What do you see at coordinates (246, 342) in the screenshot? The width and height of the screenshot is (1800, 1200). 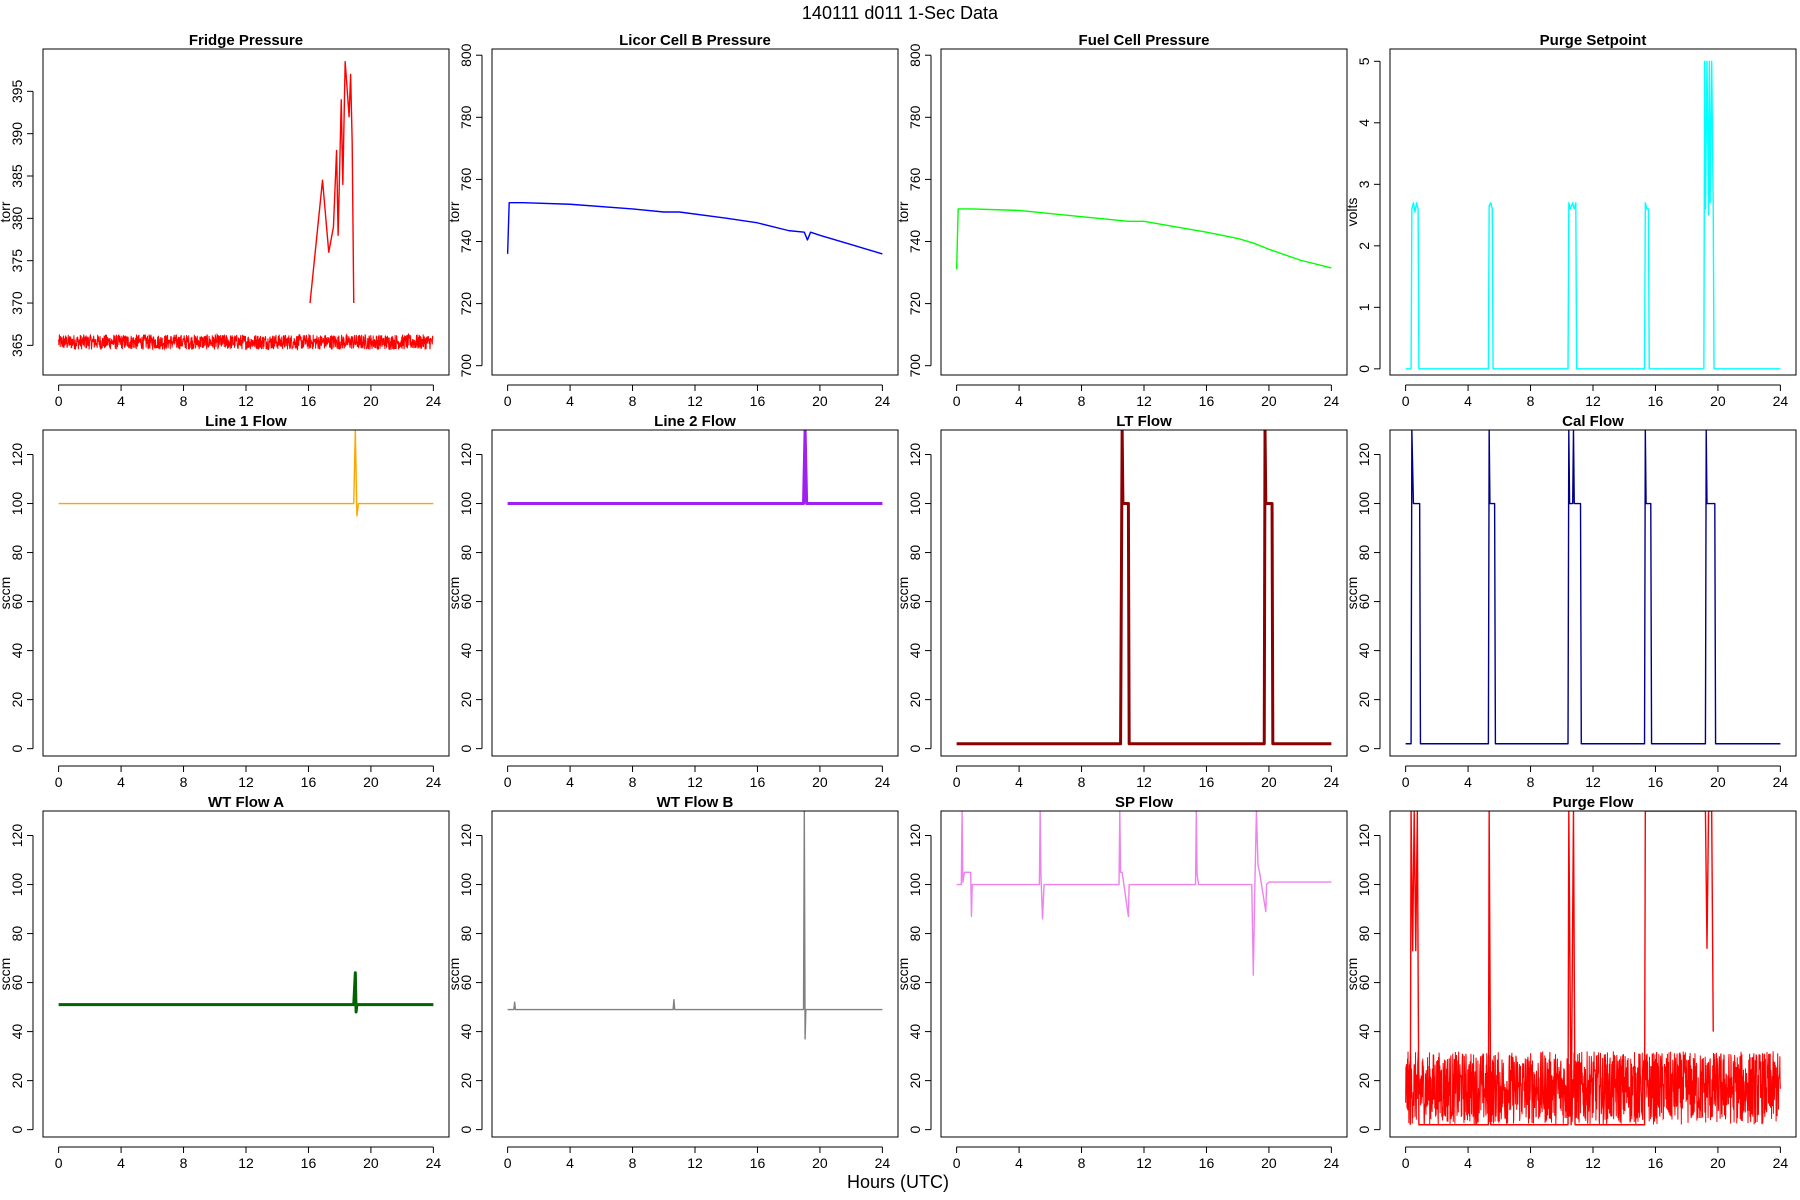 I see `series-noise-fridge-pressure` at bounding box center [246, 342].